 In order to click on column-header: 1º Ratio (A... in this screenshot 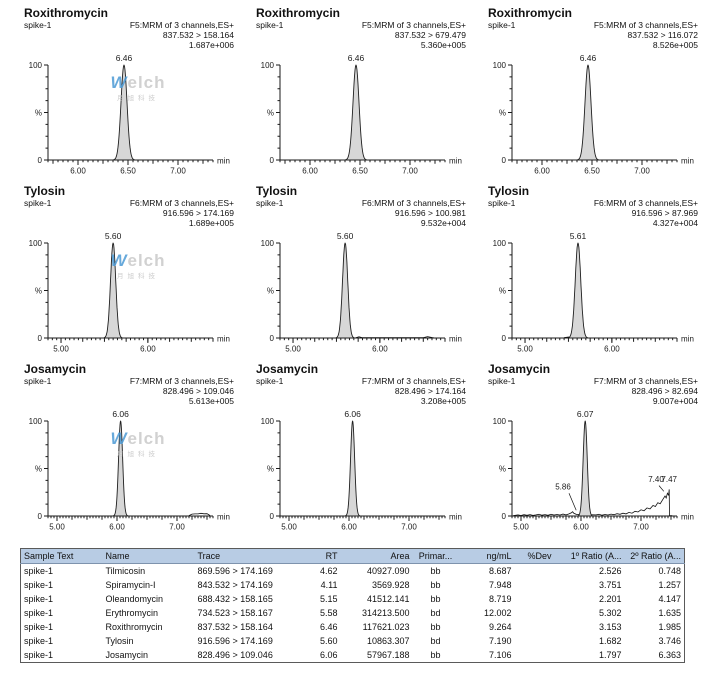, I will do `click(589, 556)`.